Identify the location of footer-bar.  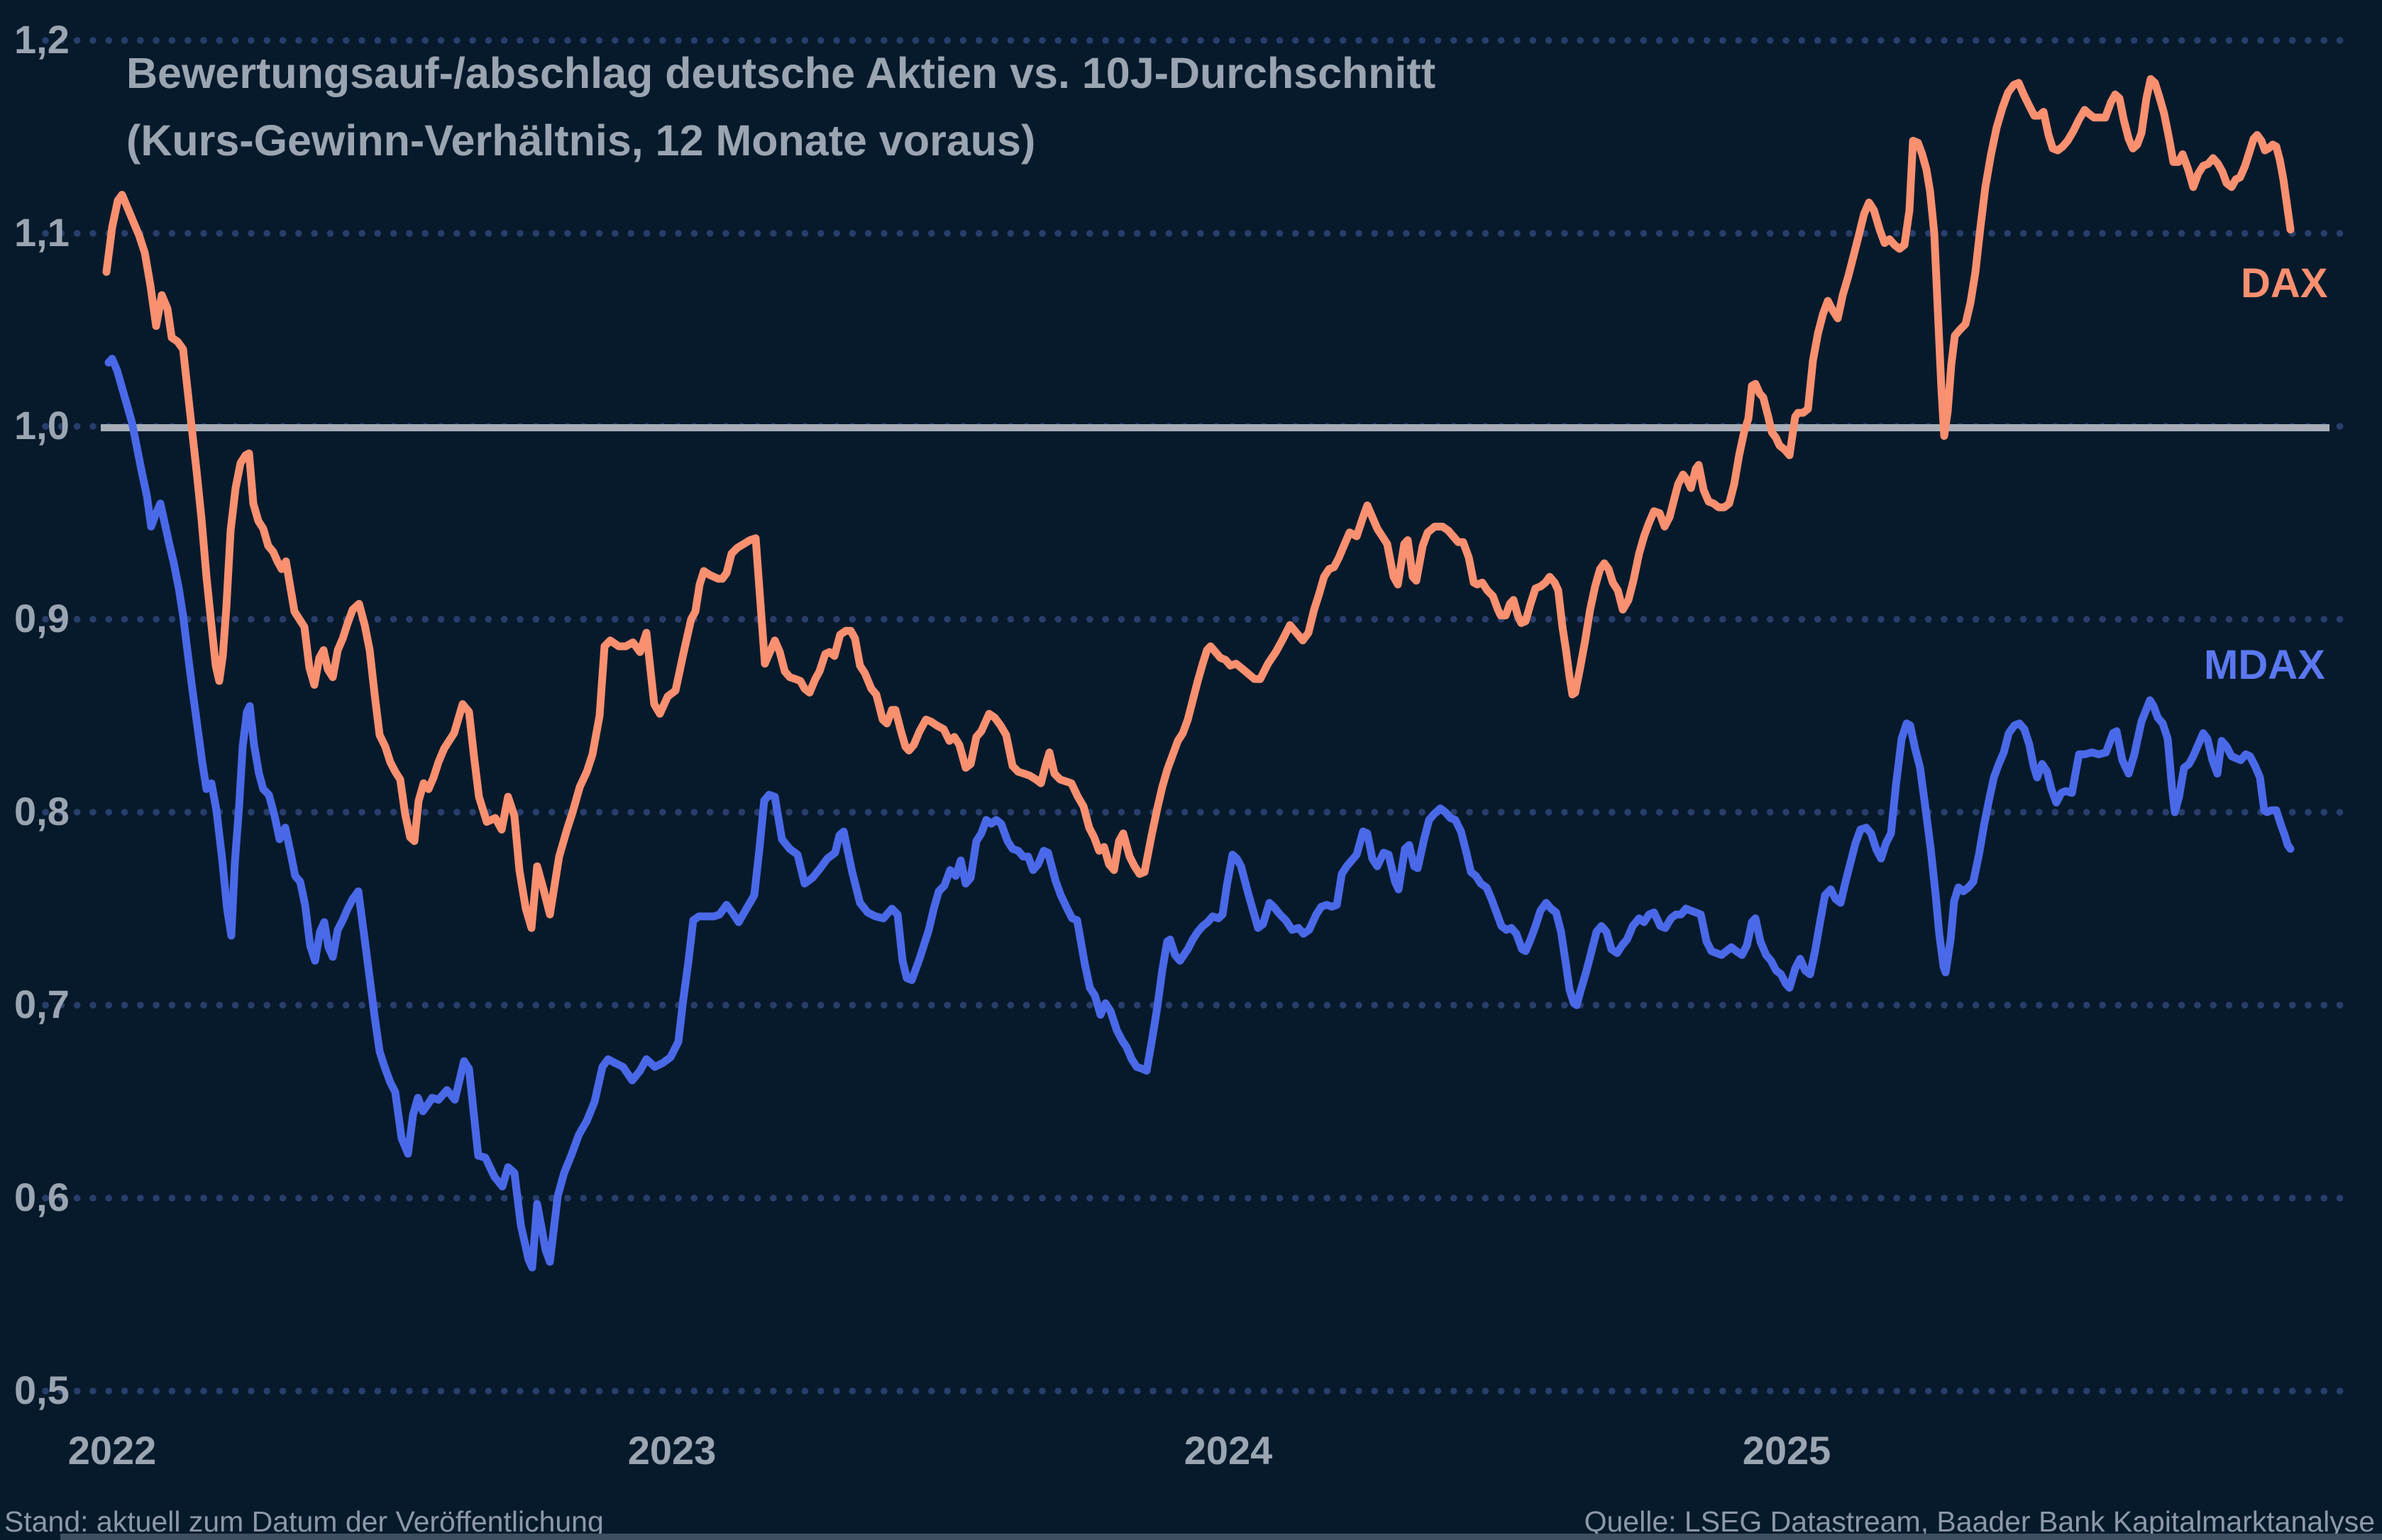
(1221, 1537).